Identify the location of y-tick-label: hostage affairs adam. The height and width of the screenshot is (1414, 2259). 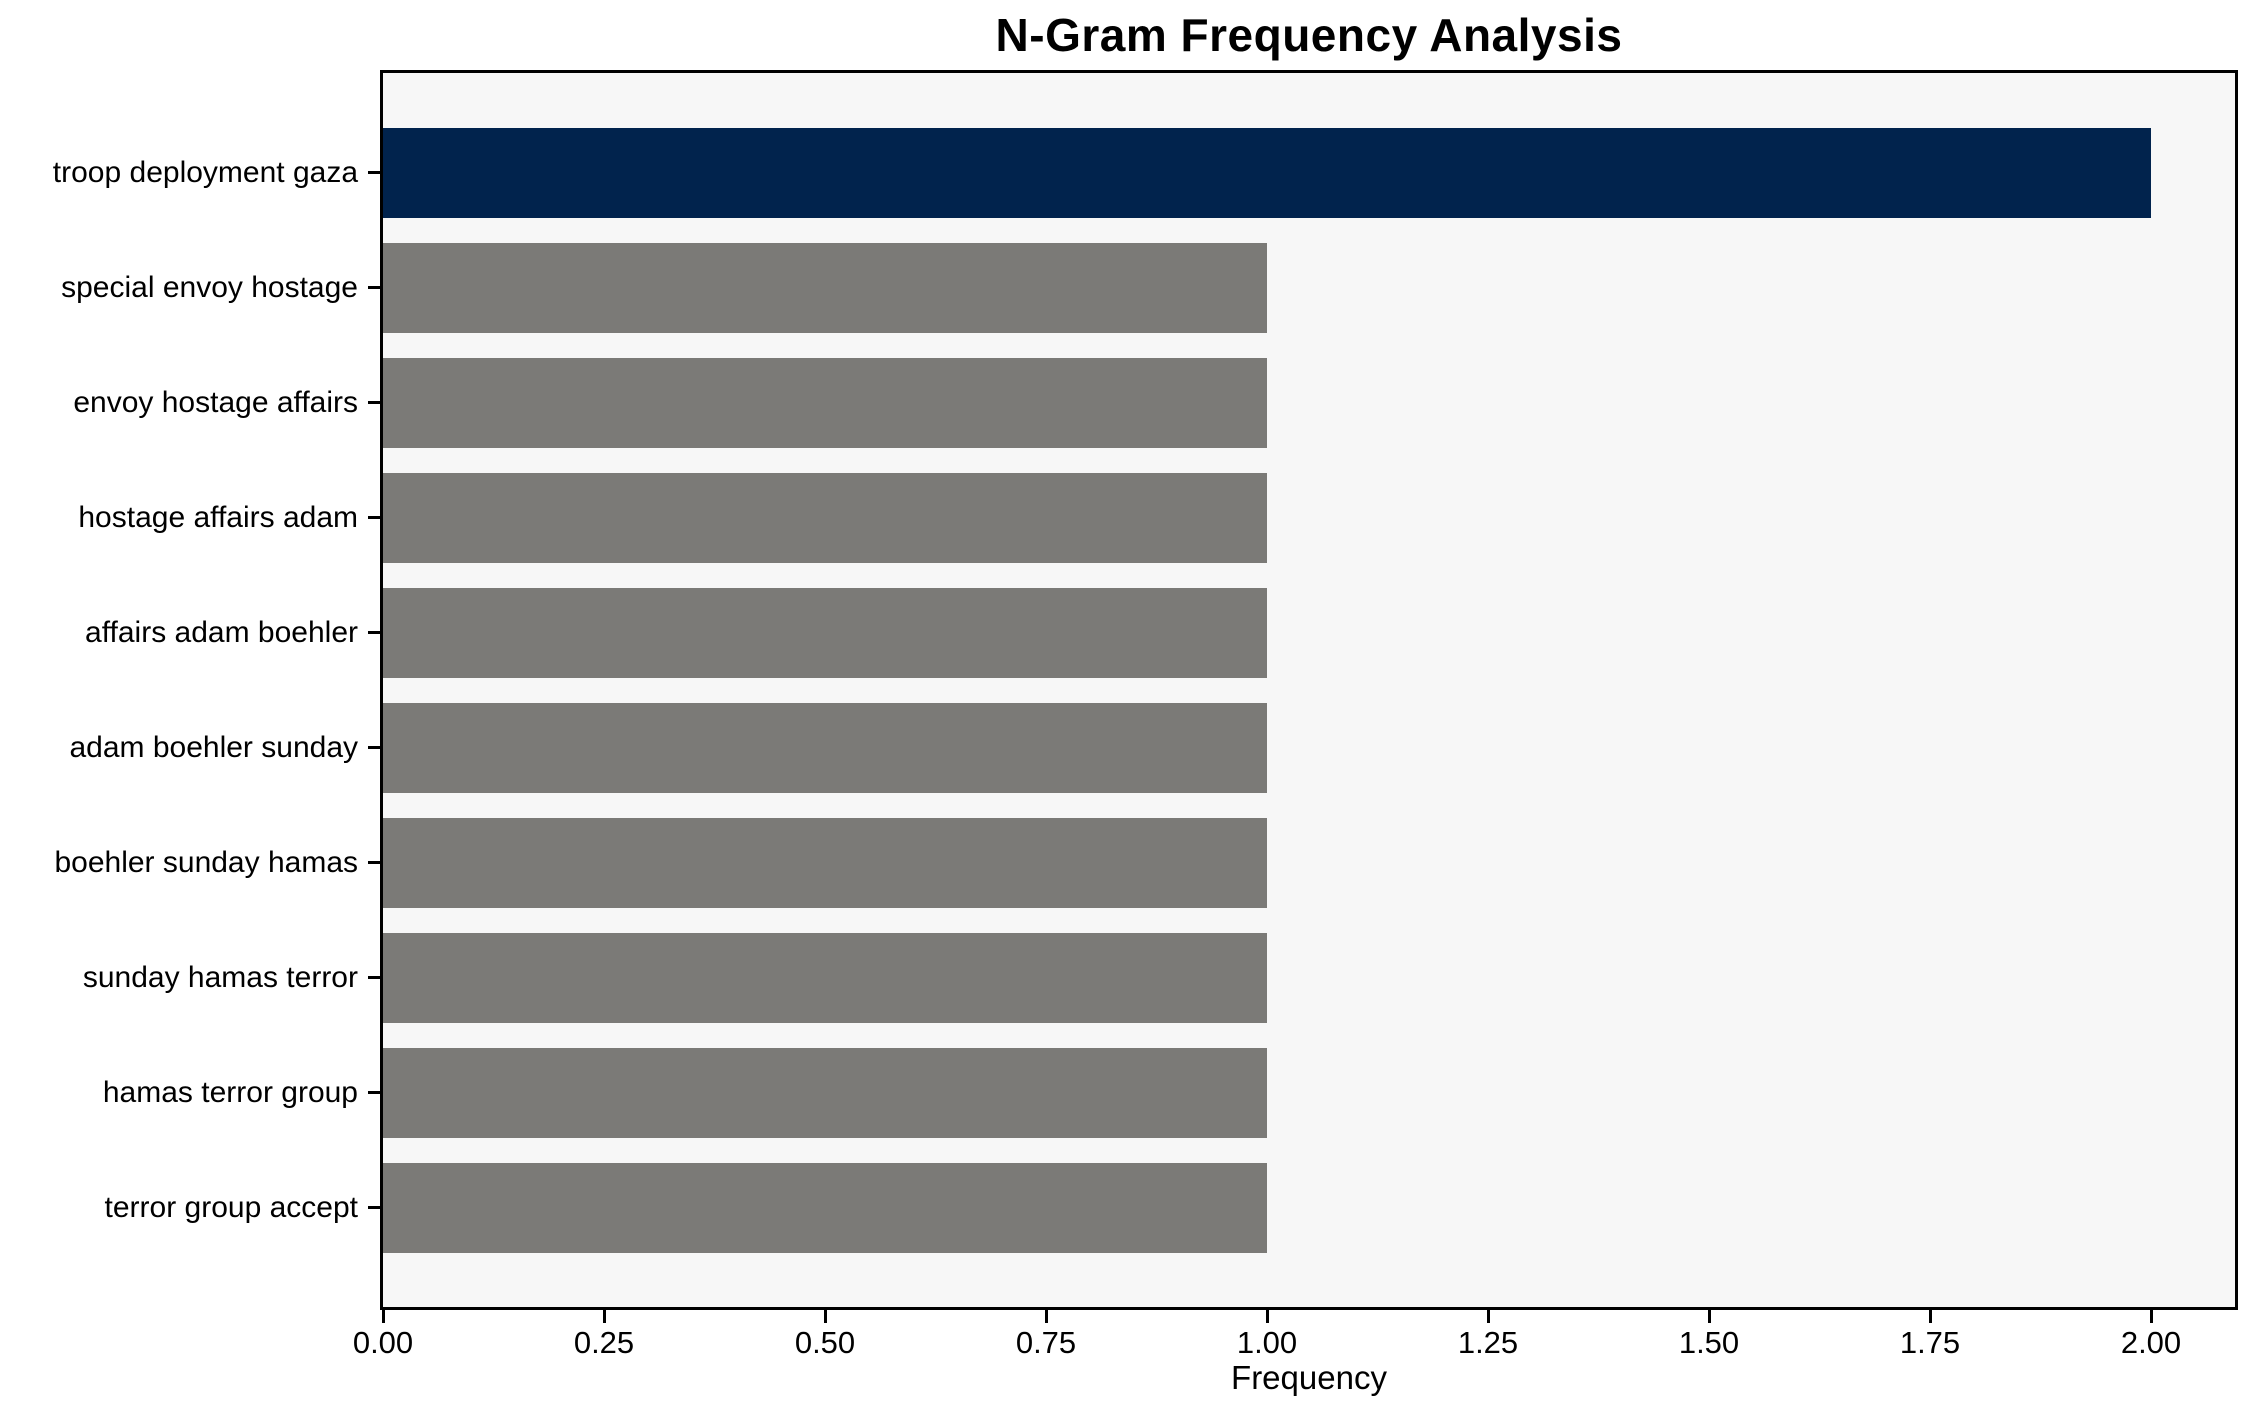
(218, 517).